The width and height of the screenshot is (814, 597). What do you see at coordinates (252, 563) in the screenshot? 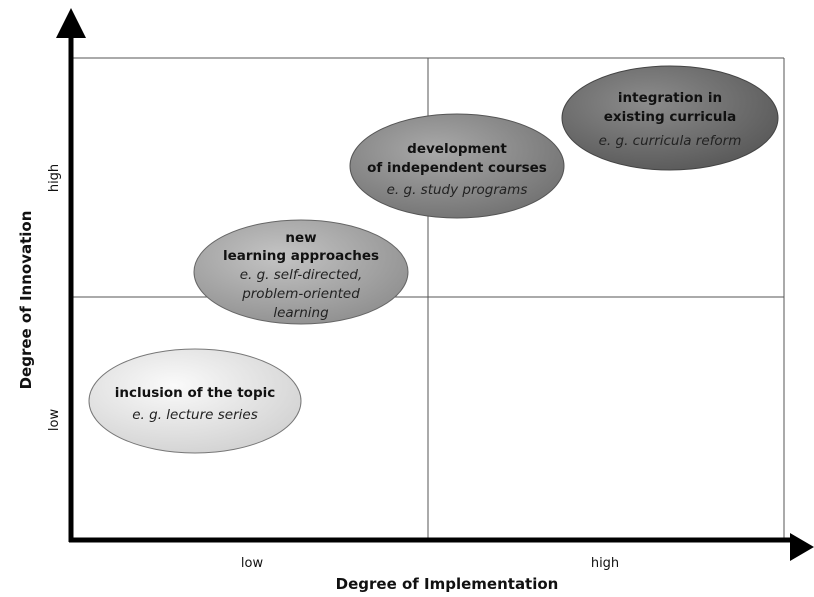
I see `x-tick-low: low` at bounding box center [252, 563].